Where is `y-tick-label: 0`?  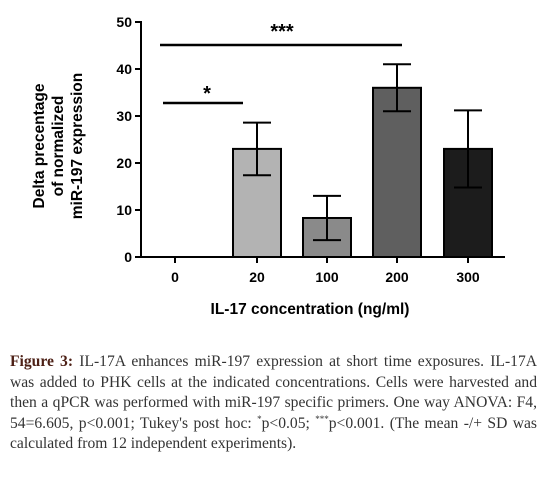
y-tick-label: 0 is located at coordinates (128, 257).